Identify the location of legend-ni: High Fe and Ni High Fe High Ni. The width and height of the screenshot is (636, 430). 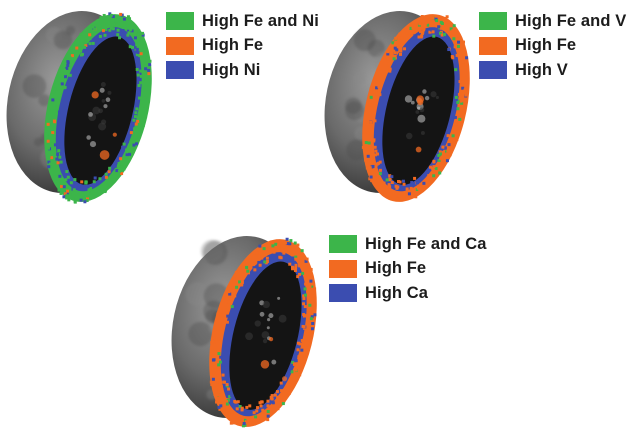
(242, 47).